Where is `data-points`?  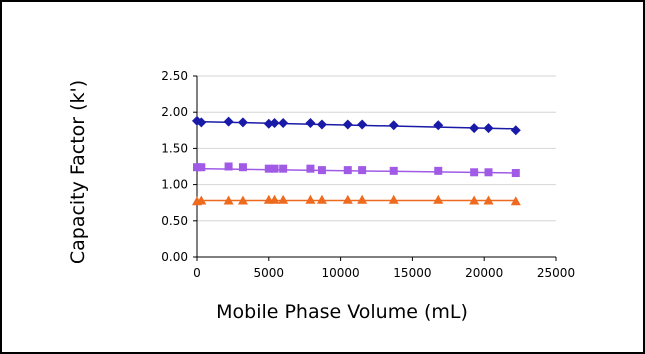
data-points is located at coordinates (356, 160).